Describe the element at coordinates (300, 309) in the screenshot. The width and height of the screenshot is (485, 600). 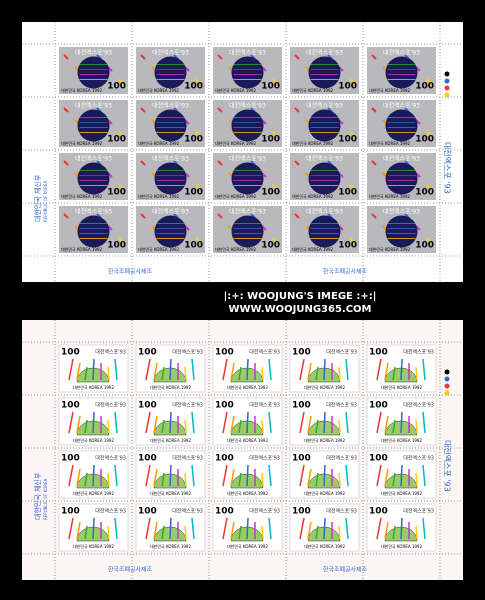
I see `watermark-line2: WWW.WOOJUNG365.COM` at that location.